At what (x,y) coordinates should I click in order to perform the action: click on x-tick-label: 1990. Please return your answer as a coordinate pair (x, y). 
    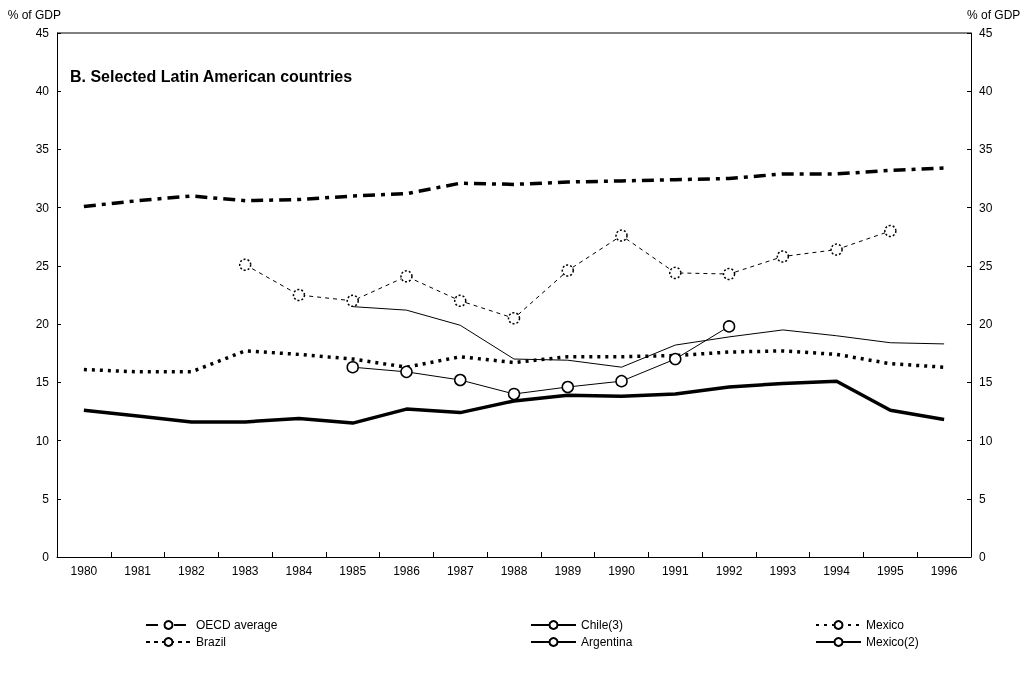
    Looking at the image, I should click on (622, 571).